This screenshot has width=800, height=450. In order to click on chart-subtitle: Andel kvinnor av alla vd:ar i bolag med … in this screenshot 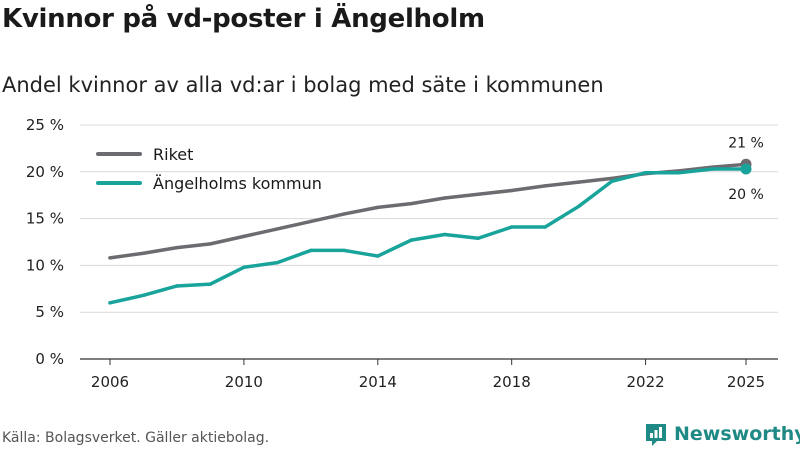, I will do `click(303, 85)`.